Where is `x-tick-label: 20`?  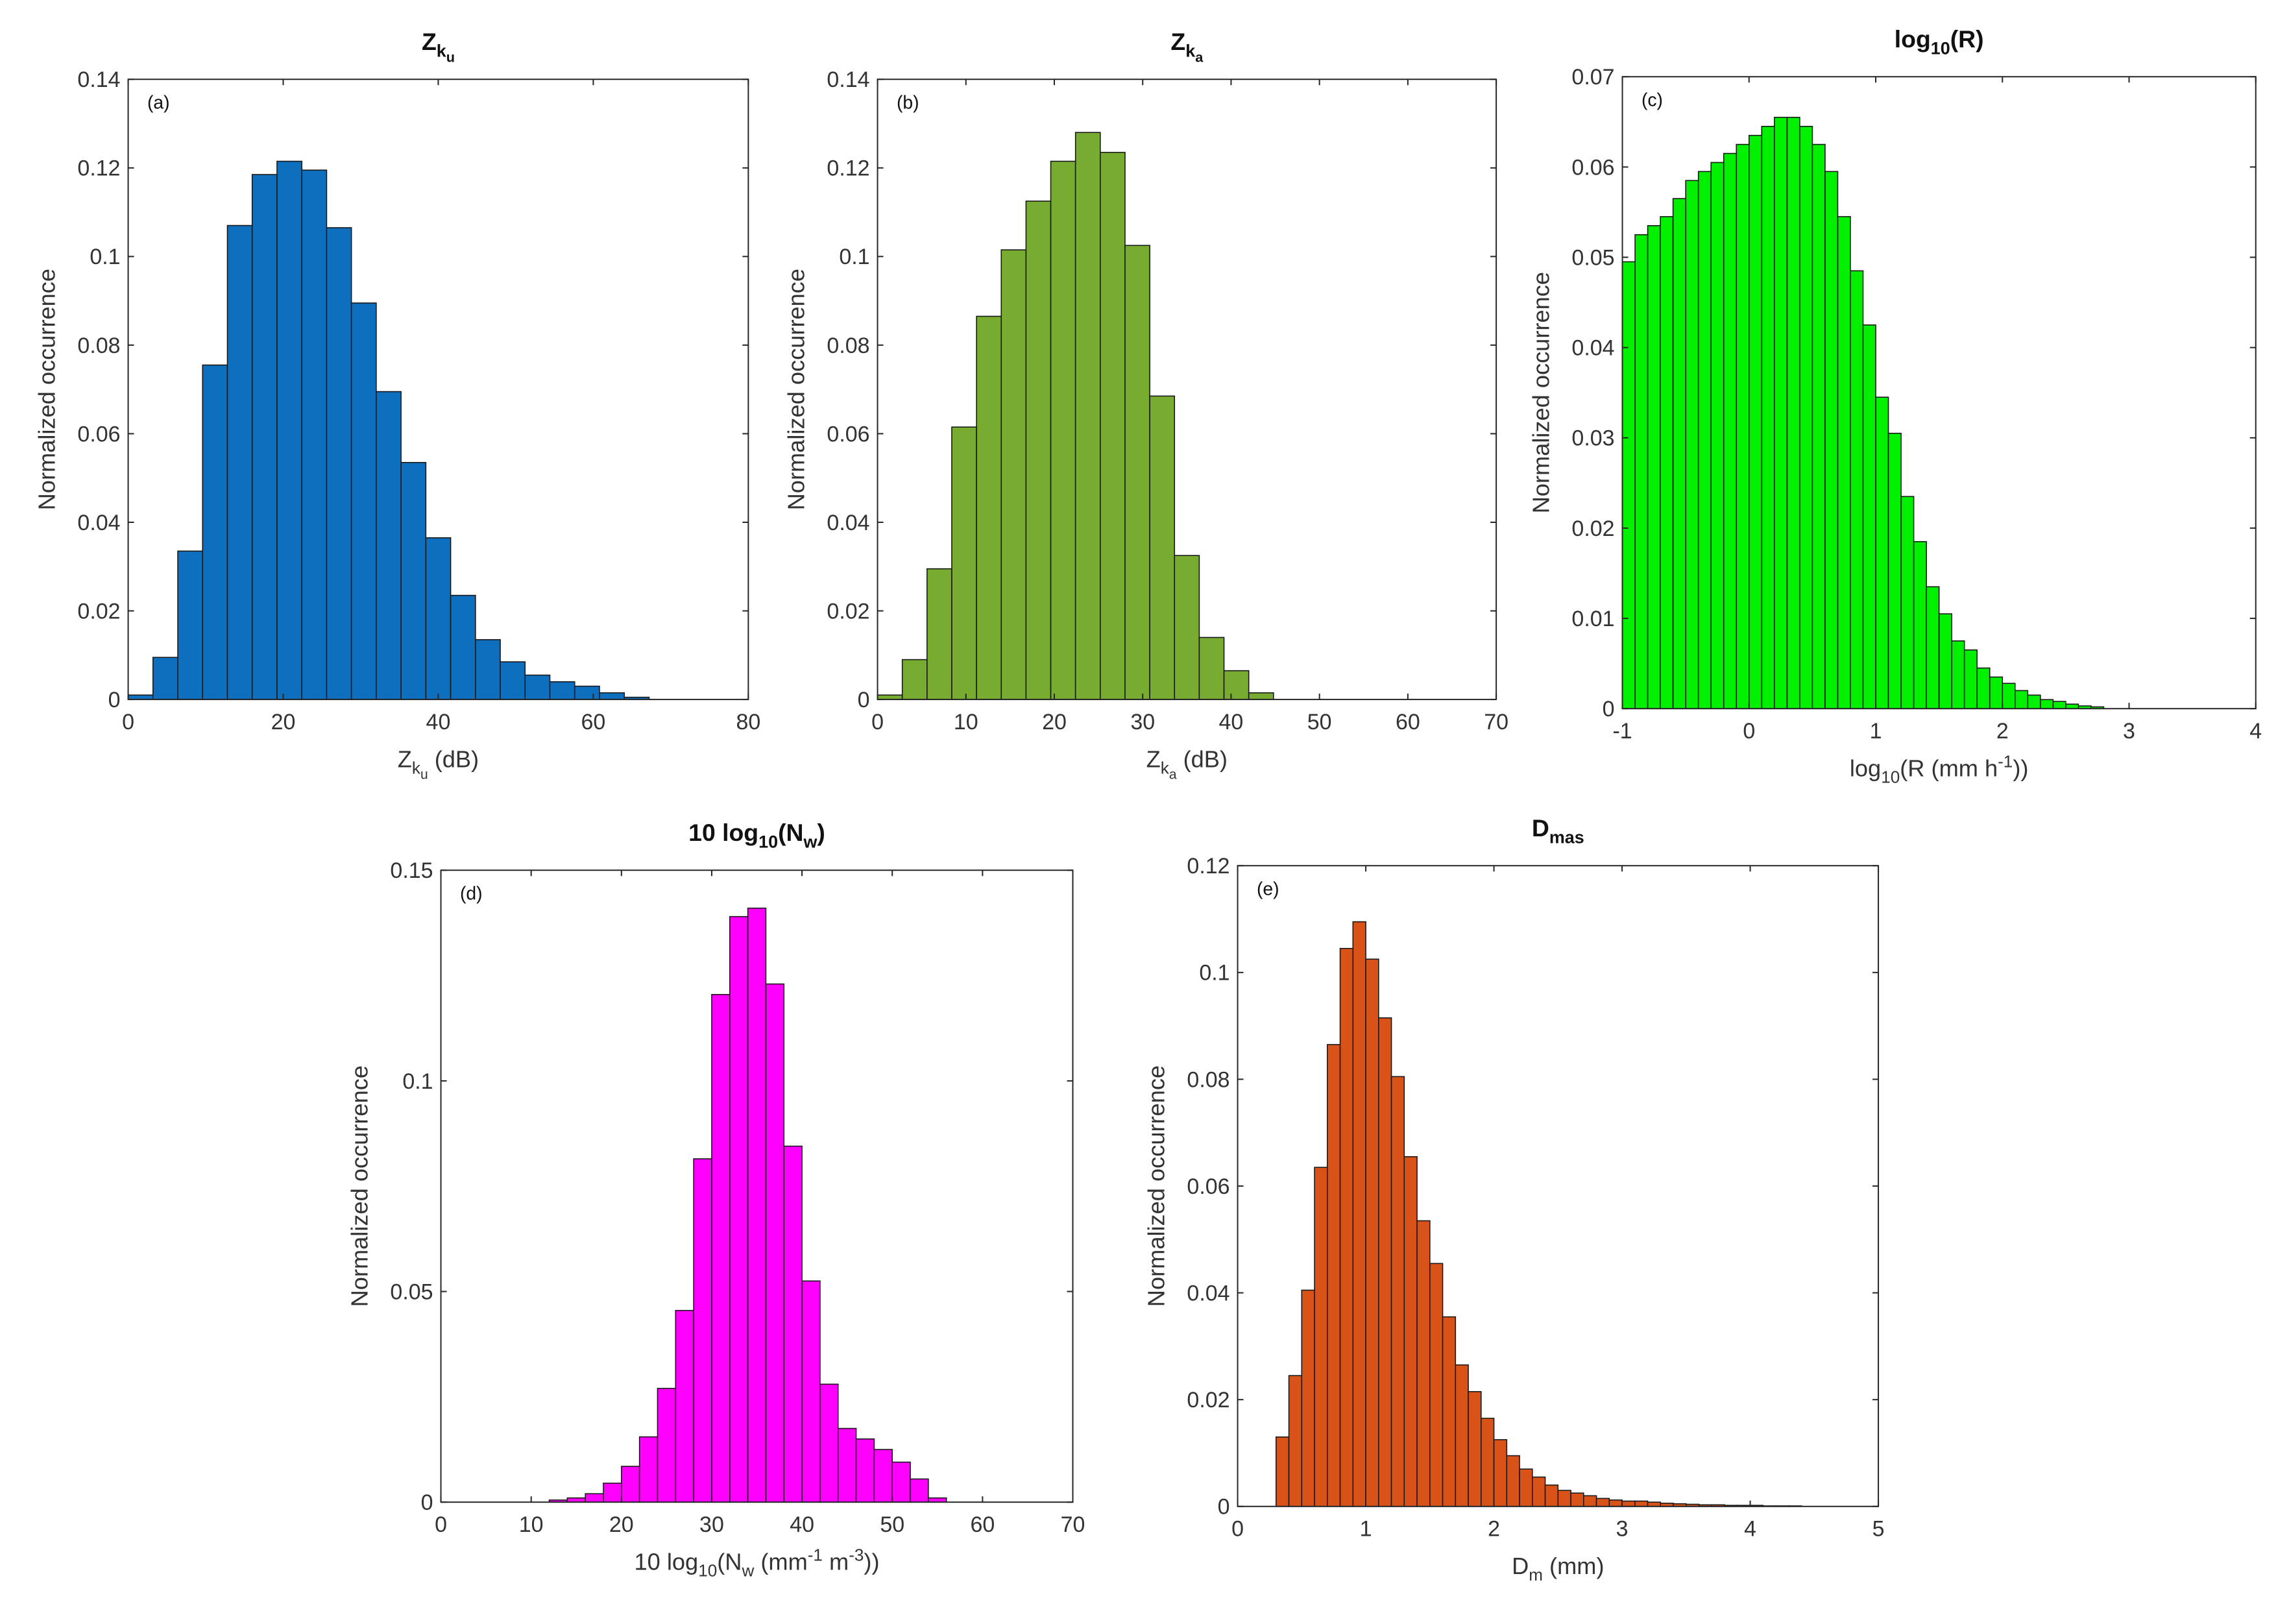 x-tick-label: 20 is located at coordinates (1055, 722).